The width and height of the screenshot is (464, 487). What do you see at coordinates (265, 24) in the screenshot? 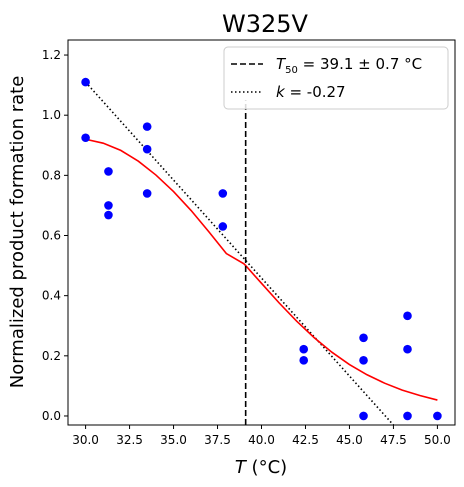
I see `chart-title: W325V` at bounding box center [265, 24].